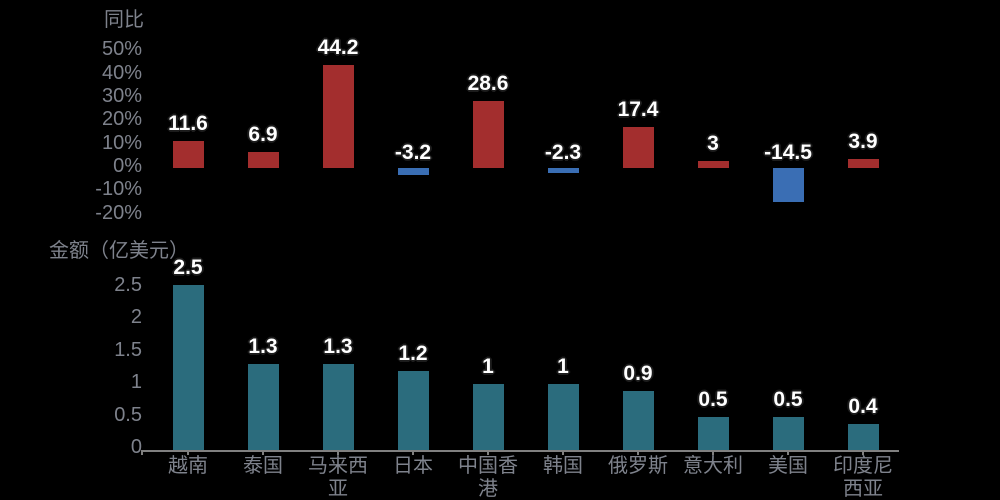  What do you see at coordinates (263, 347) in the screenshot?
I see `amount-value-label-1: 1.3` at bounding box center [263, 347].